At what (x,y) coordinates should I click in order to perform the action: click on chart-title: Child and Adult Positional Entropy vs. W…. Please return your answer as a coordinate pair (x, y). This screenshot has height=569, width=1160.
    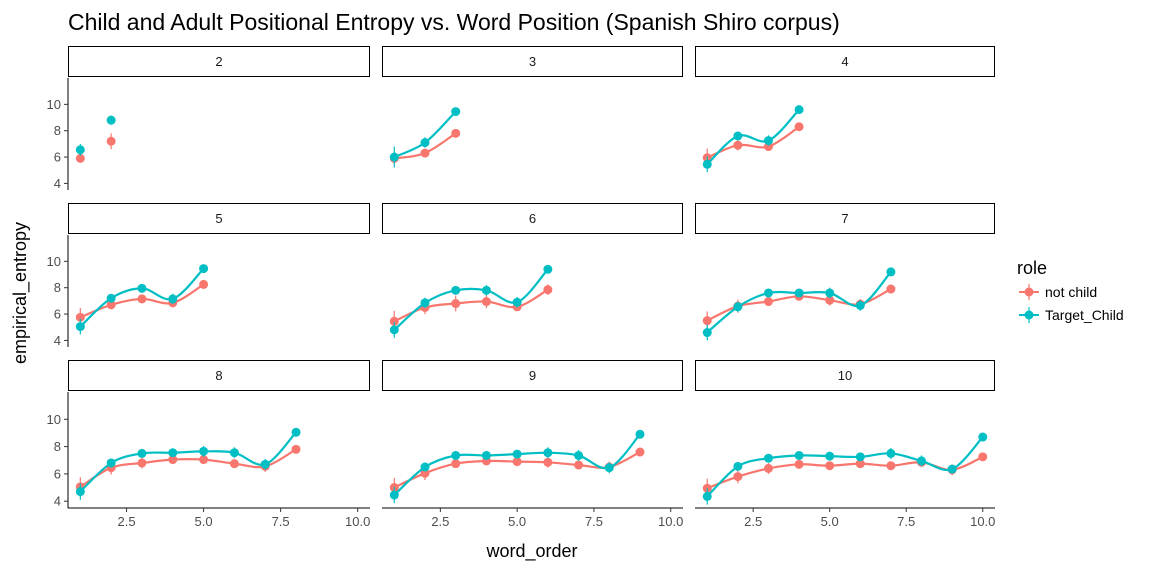
    Looking at the image, I should click on (454, 22).